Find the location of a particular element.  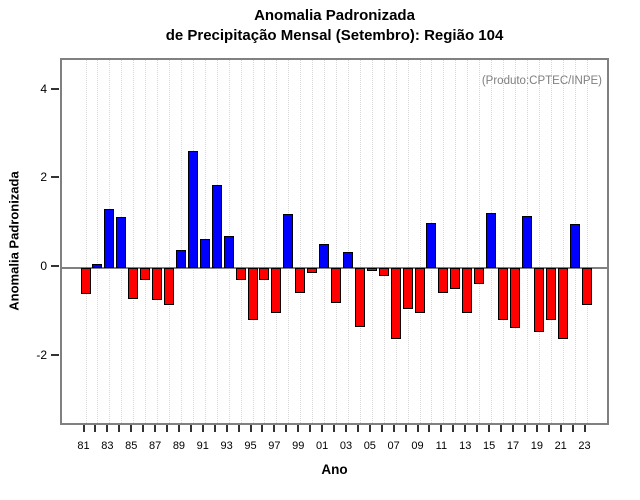

bar-1994 is located at coordinates (240, 274).